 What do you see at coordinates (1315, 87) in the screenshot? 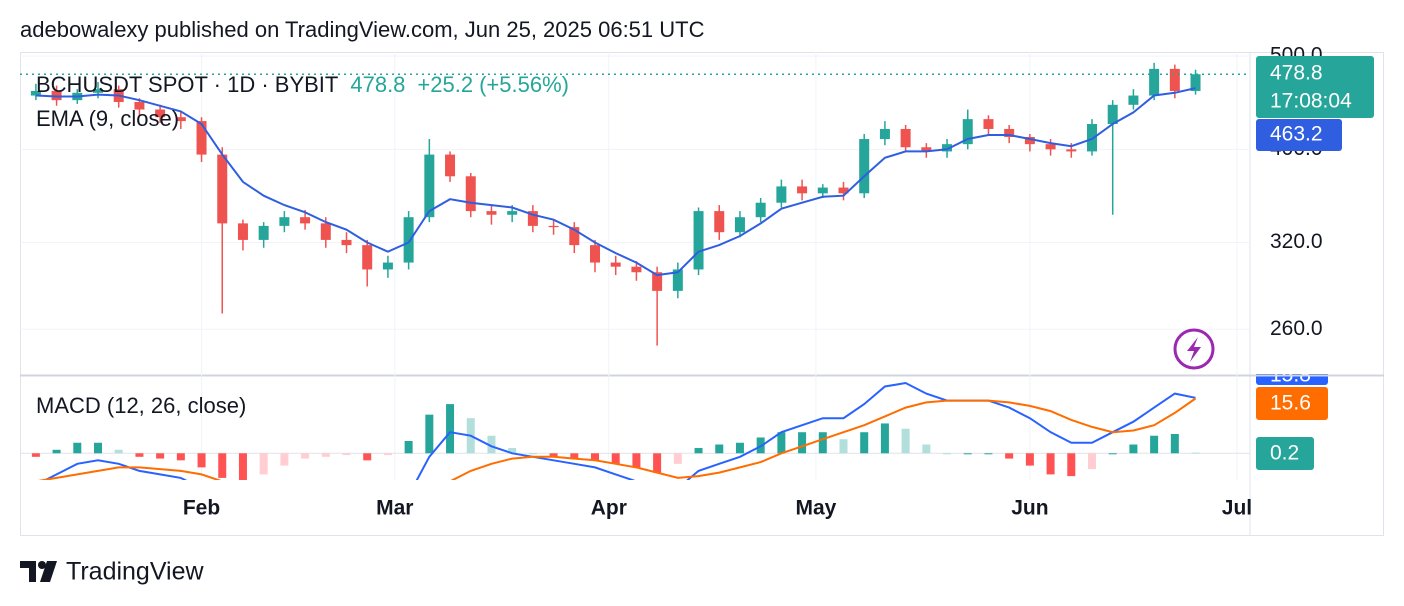
I see `price-label-box` at bounding box center [1315, 87].